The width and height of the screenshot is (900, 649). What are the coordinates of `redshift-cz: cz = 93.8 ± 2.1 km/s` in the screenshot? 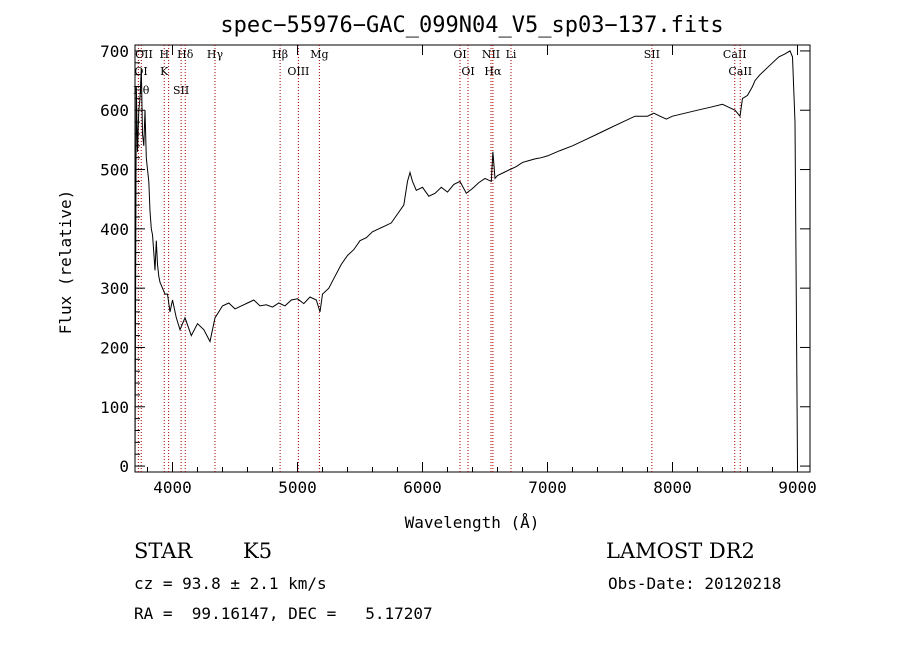 It's located at (230, 583).